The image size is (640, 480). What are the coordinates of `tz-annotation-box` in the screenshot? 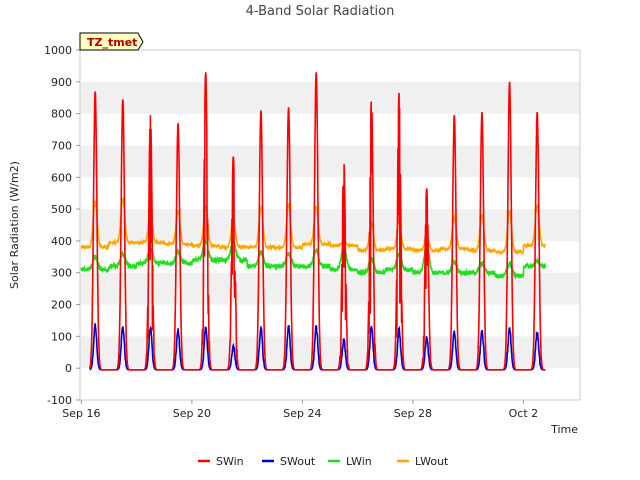 It's located at (111, 41).